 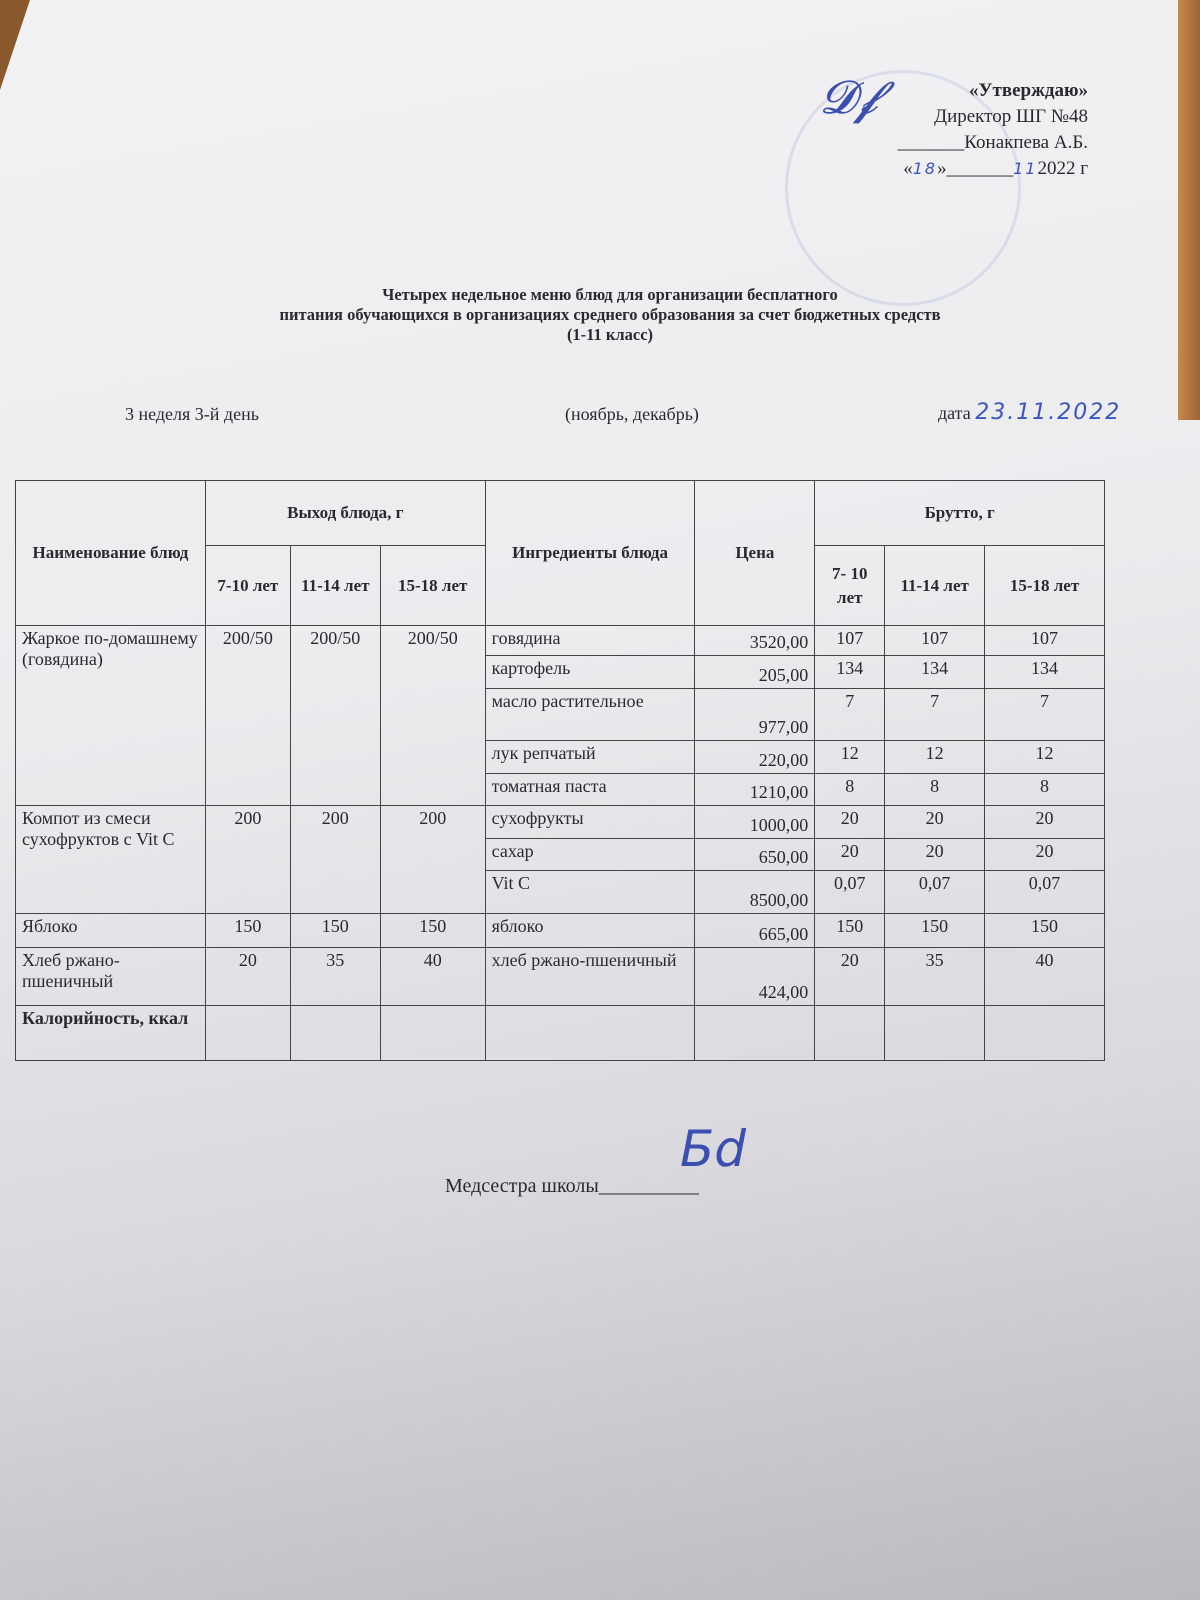 I want to click on table-row: Яблоко 150 150 150 яблоко 665,00 150 150 150, so click(x=560, y=930).